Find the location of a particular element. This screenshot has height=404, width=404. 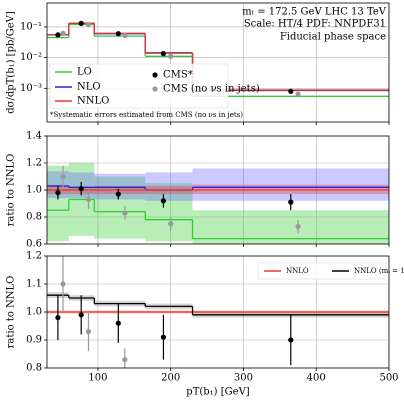

y-axis-label: dσ/dpT(b₁) [pb/GeV] is located at coordinates (11, 62).